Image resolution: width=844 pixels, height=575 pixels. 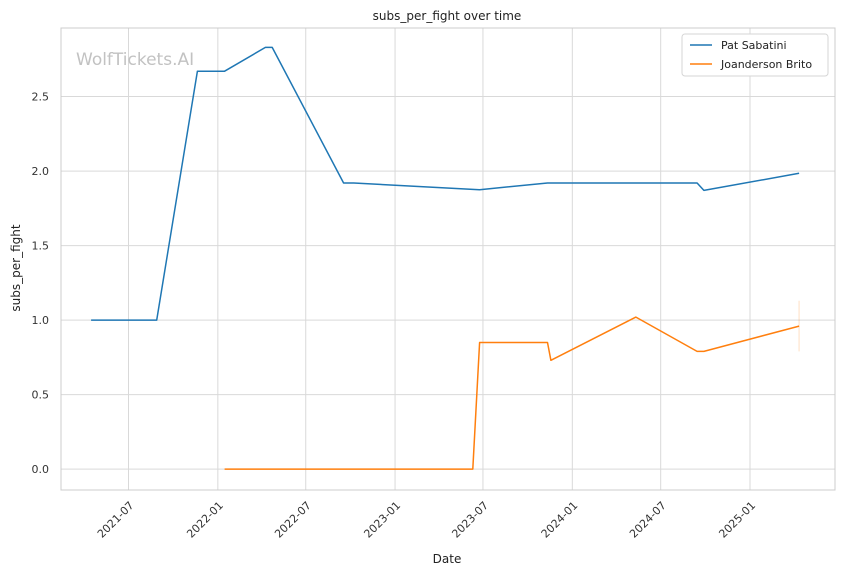 I want to click on legend: Pat Sabatini Joanderson Brito, so click(x=755, y=55).